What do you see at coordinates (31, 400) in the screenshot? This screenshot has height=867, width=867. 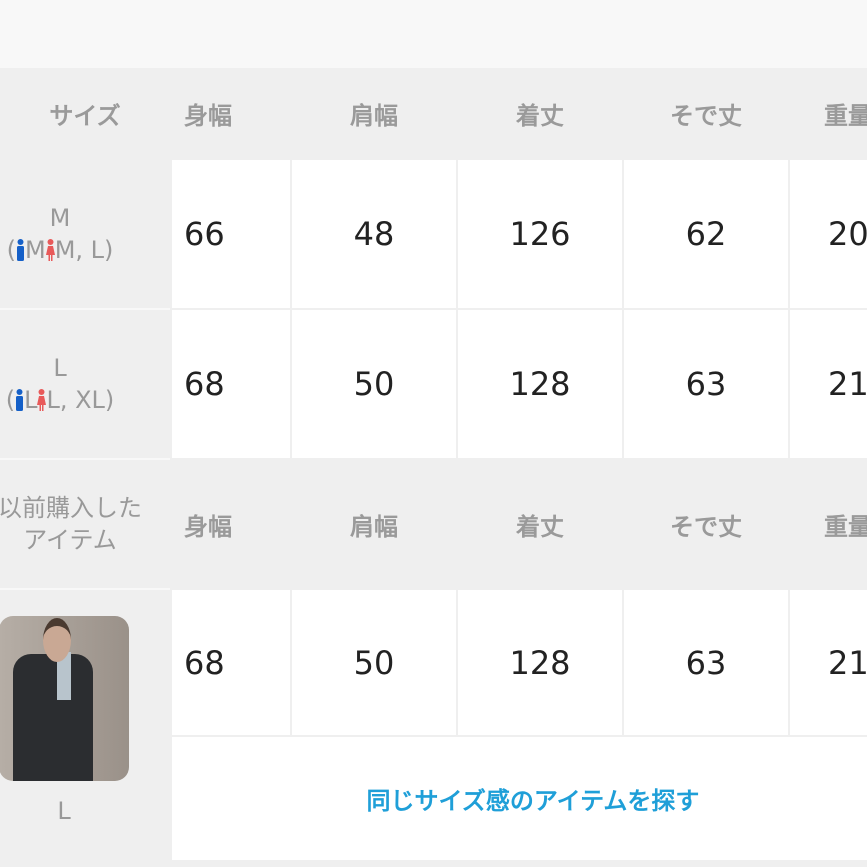 I see `male-size: L` at bounding box center [31, 400].